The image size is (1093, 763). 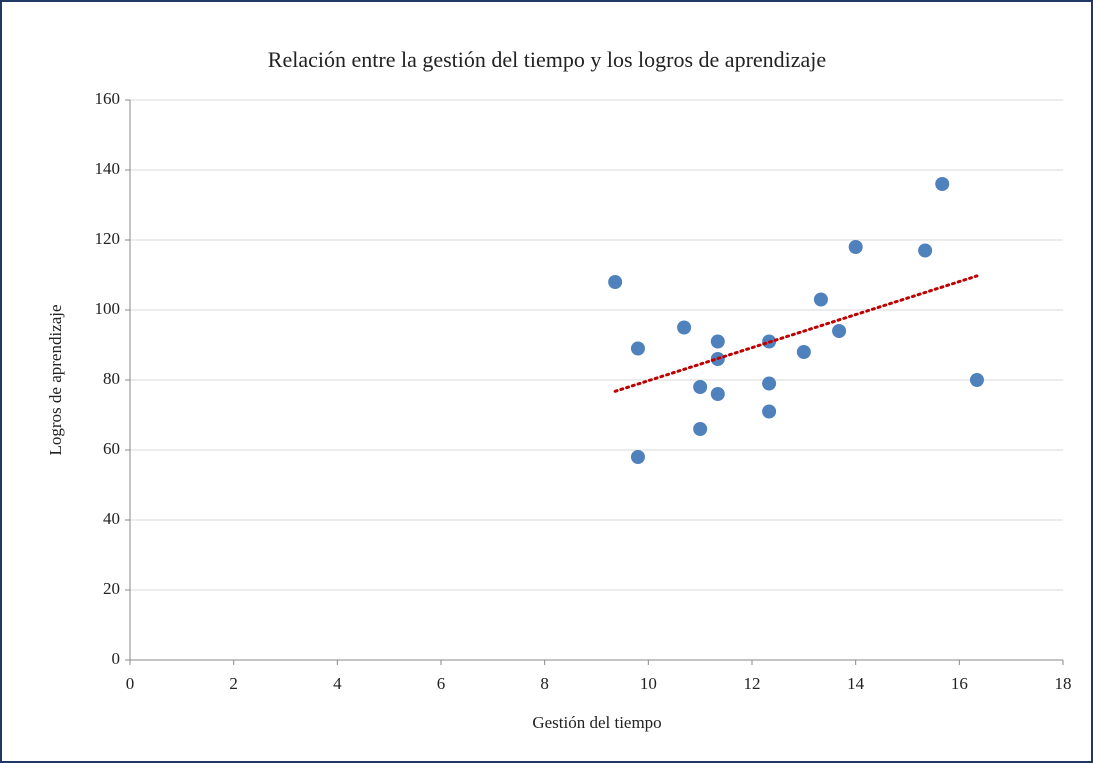 What do you see at coordinates (337, 683) in the screenshot?
I see `x-tick-label: 4` at bounding box center [337, 683].